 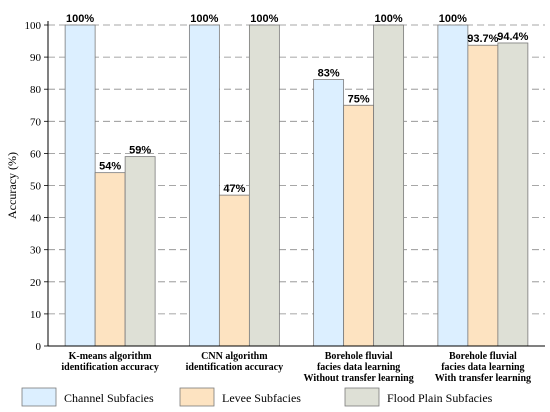 I want to click on y-tick-labels: 0 10 20 30 40 50 60 70 80 90 100, so click(x=36, y=186).